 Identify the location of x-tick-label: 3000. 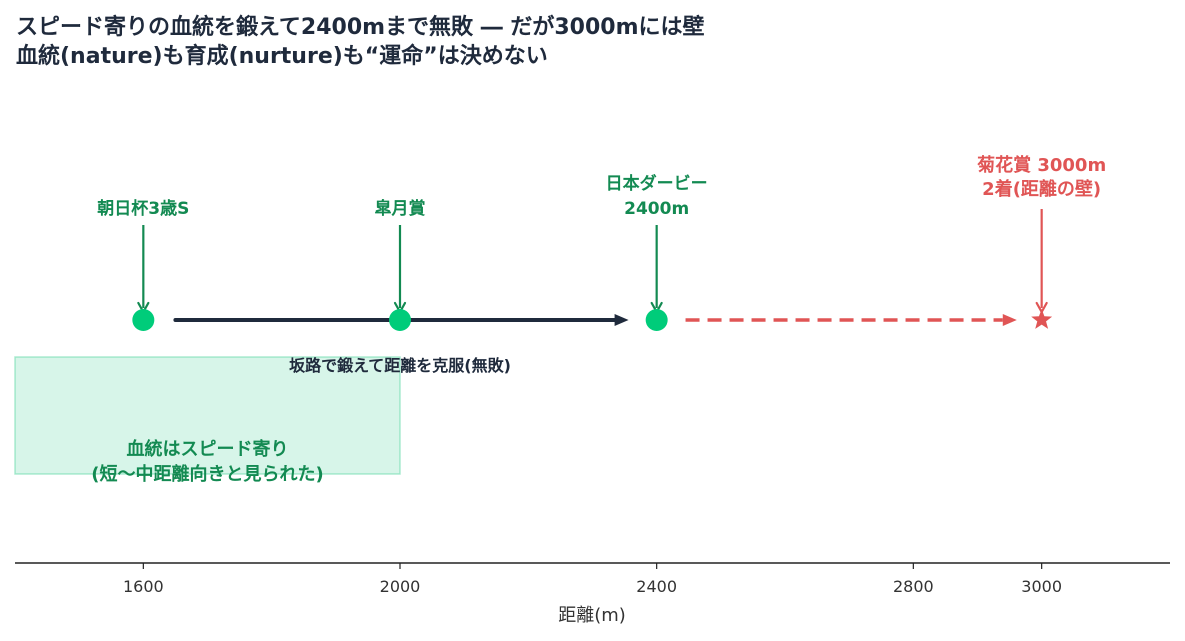
(1041, 586).